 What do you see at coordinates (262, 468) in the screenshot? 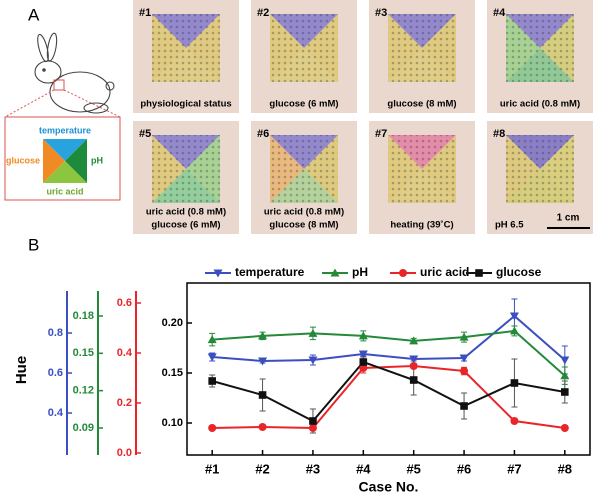
I see `x-tick-label: #2` at bounding box center [262, 468].